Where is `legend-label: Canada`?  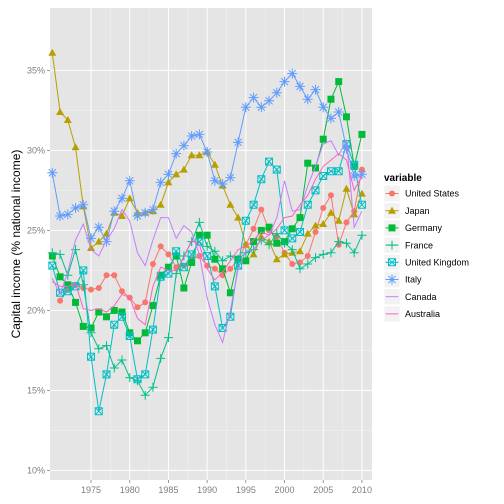
legend-label: Canada is located at coordinates (421, 297).